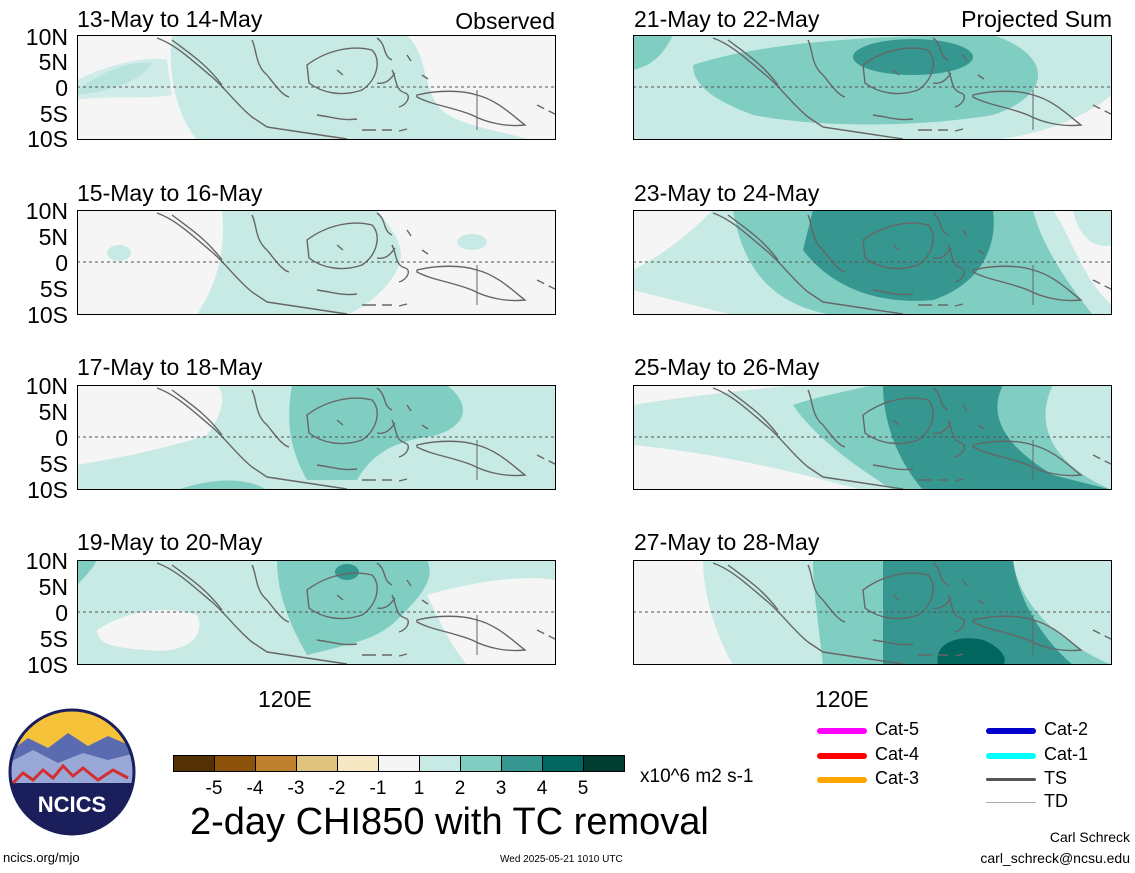  Describe the element at coordinates (460, 788) in the screenshot. I see `colorbar-tick-label: 2` at that location.